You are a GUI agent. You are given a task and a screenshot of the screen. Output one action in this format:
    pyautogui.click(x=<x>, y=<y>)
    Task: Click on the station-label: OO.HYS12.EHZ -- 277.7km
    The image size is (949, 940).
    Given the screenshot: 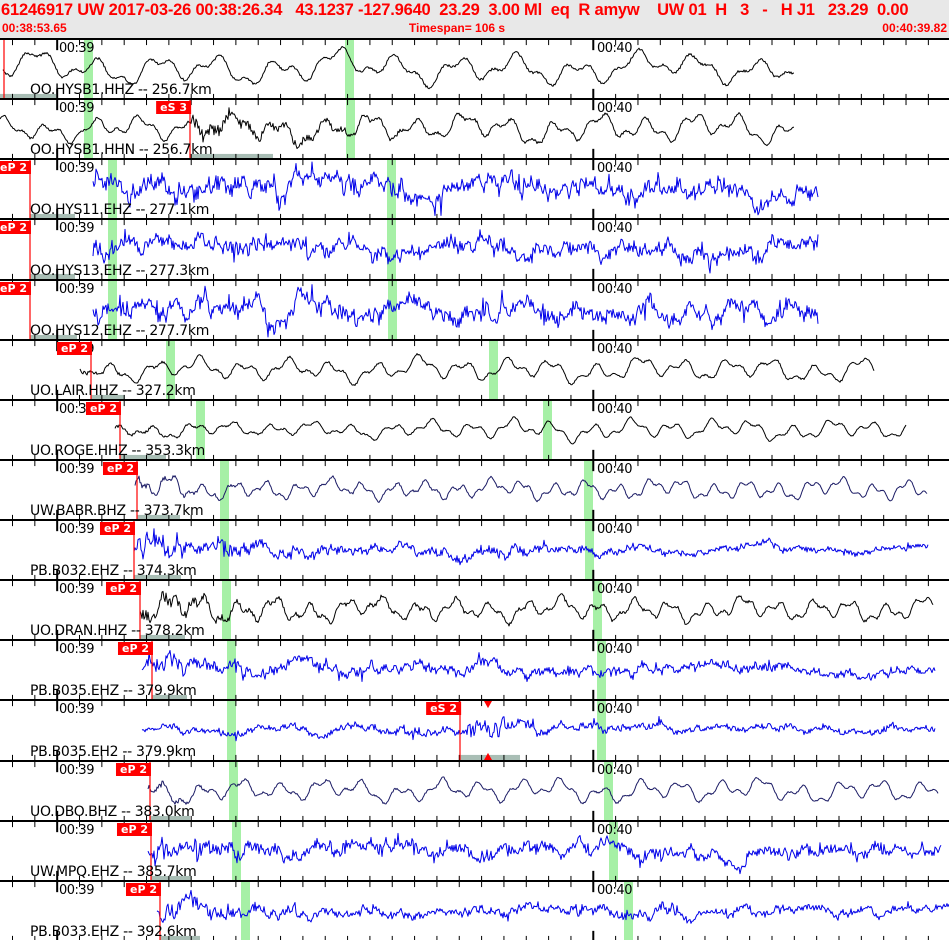 What is the action you would take?
    pyautogui.click(x=120, y=330)
    